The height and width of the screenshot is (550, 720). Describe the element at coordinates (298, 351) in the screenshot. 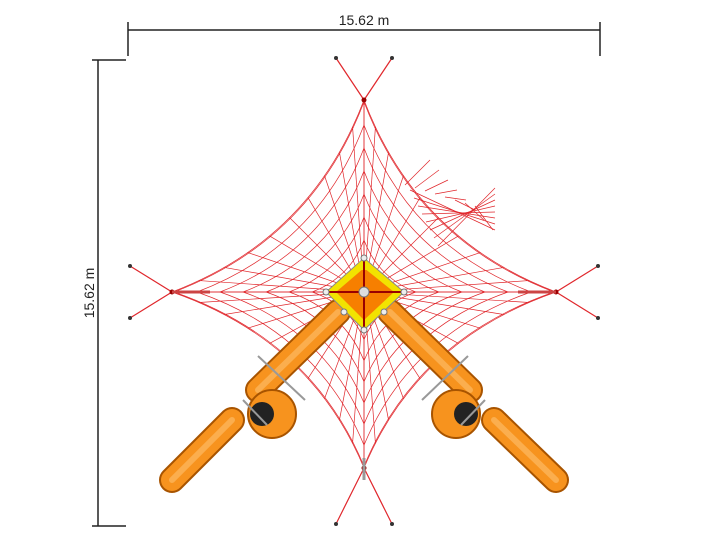

I see `left-upper-tube-highlight` at that location.